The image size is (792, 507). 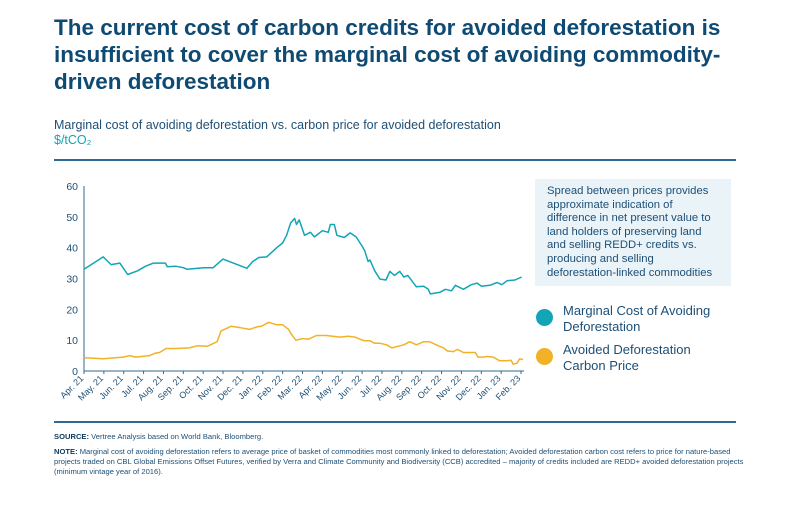 What do you see at coordinates (72, 310) in the screenshot?
I see `y-tick-label: 20` at bounding box center [72, 310].